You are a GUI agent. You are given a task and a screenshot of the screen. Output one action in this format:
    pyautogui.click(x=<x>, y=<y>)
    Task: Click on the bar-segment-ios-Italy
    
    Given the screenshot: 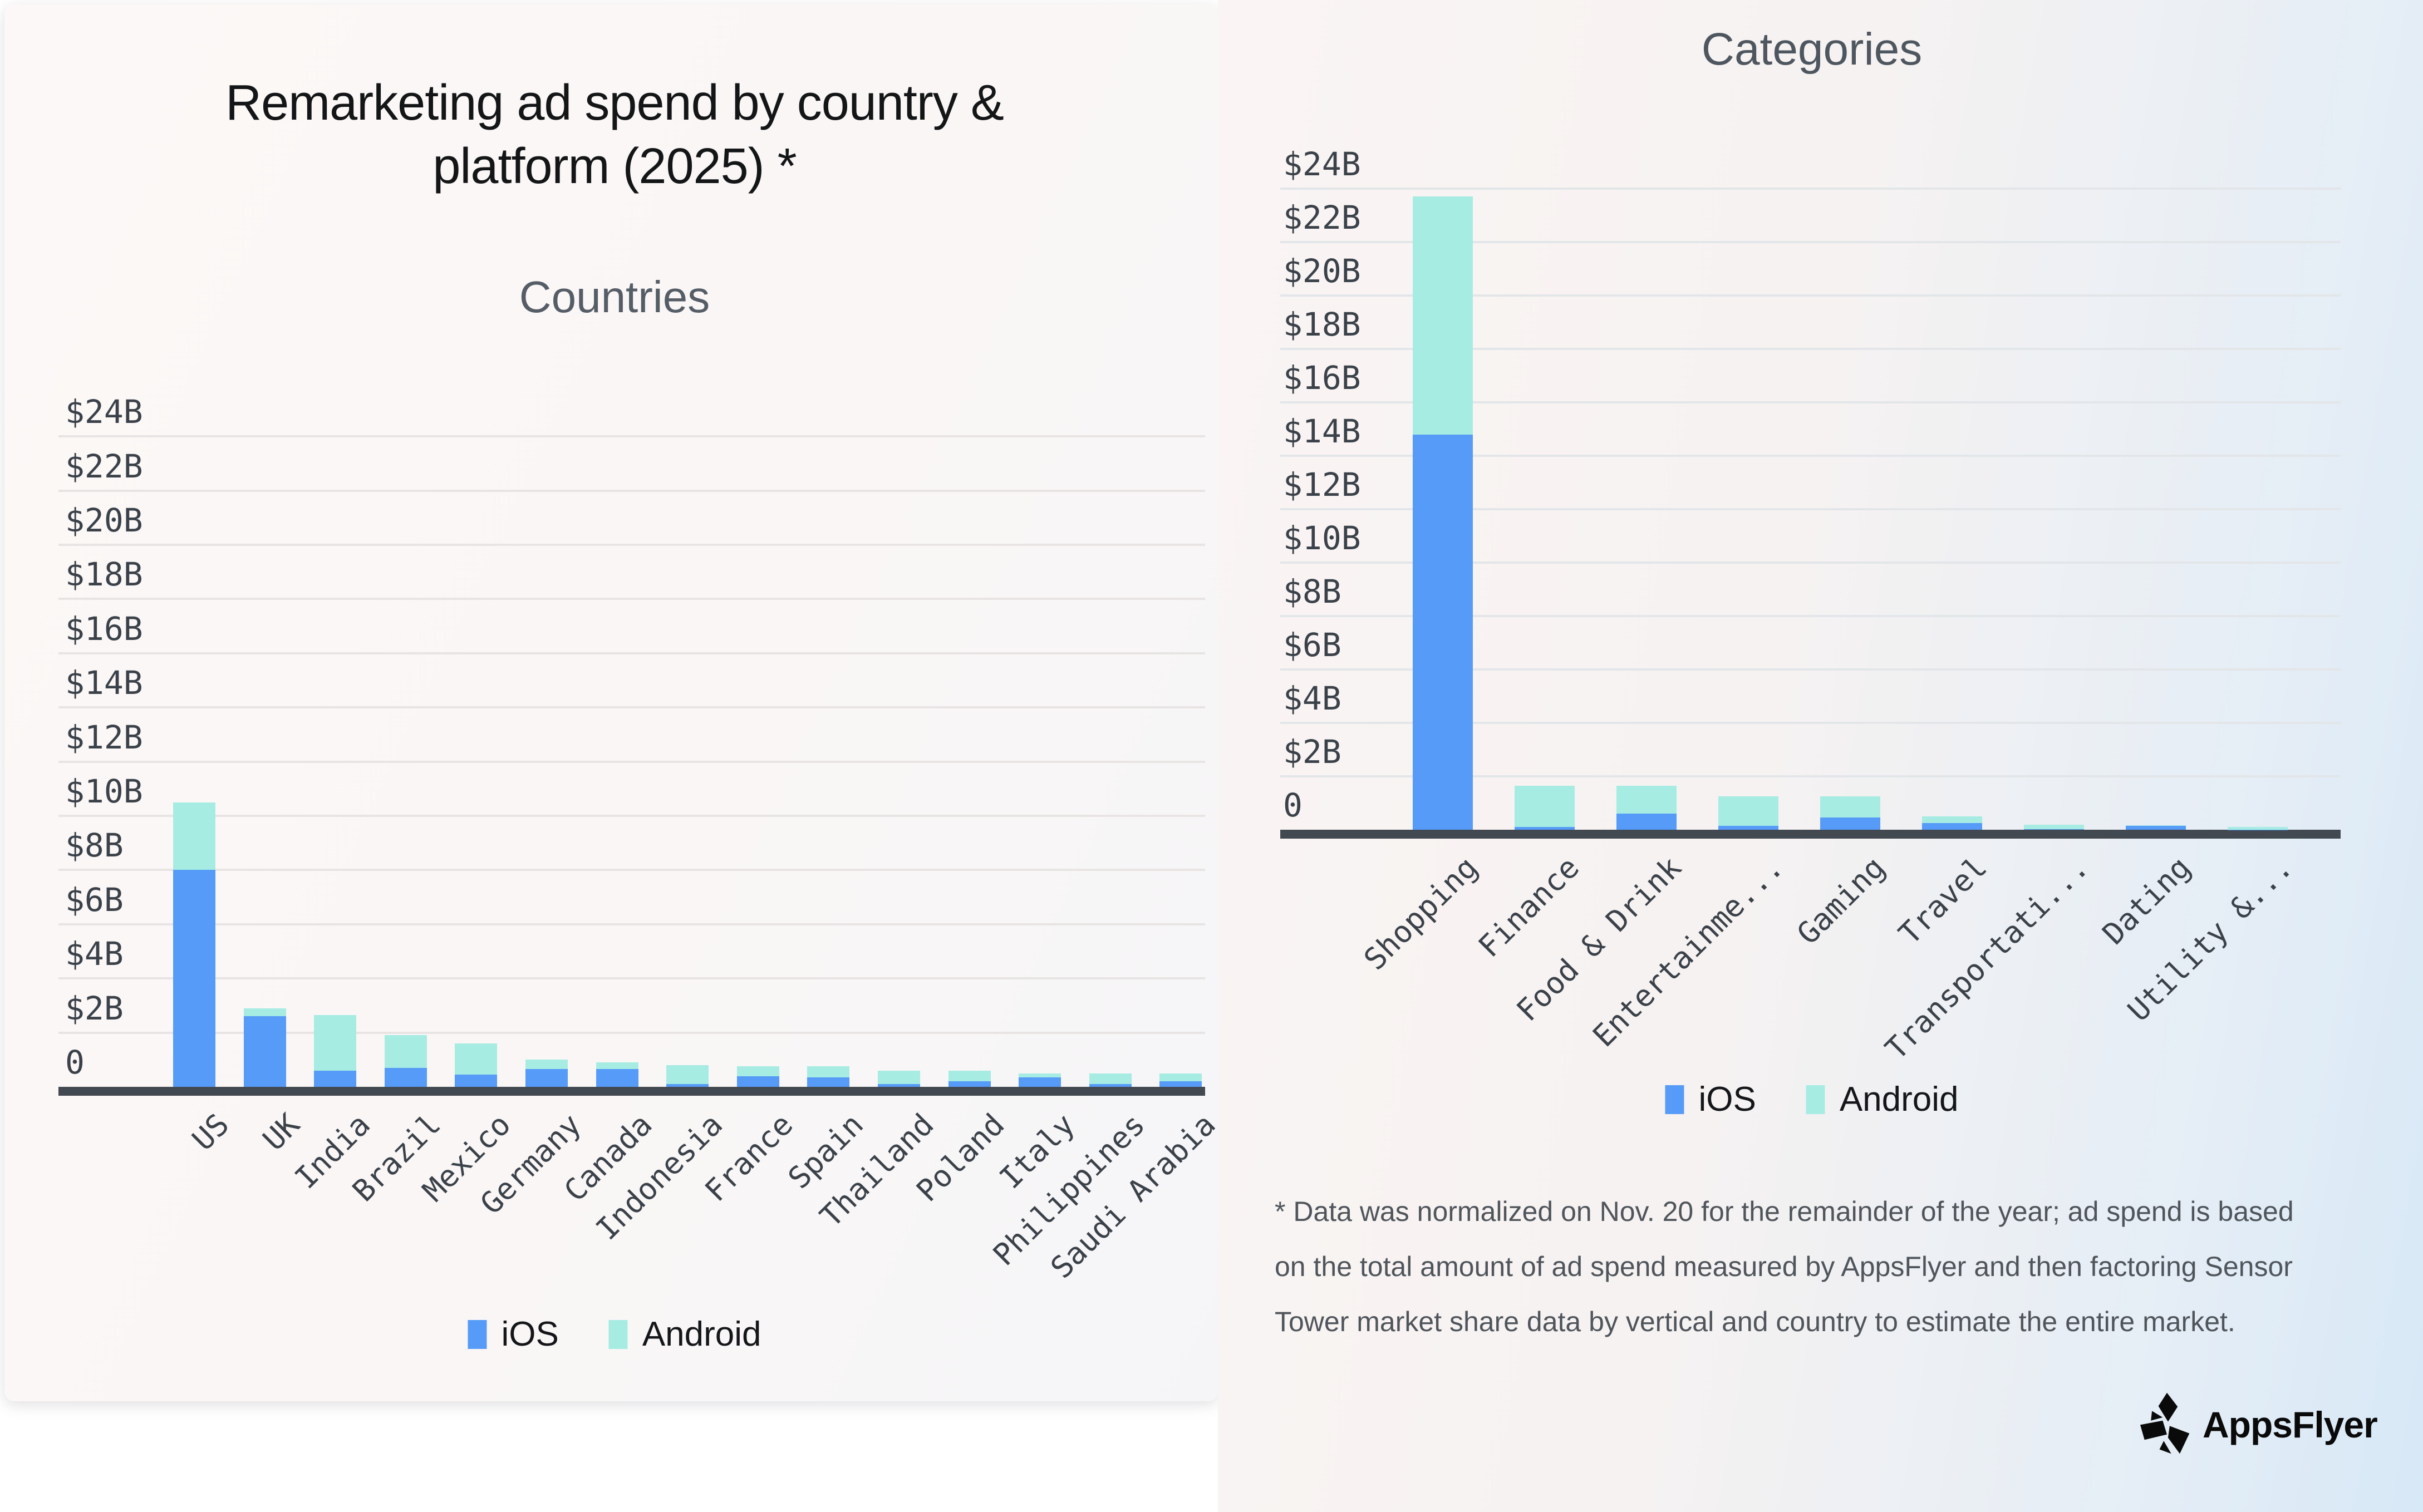 What is the action you would take?
    pyautogui.click(x=1040, y=1082)
    